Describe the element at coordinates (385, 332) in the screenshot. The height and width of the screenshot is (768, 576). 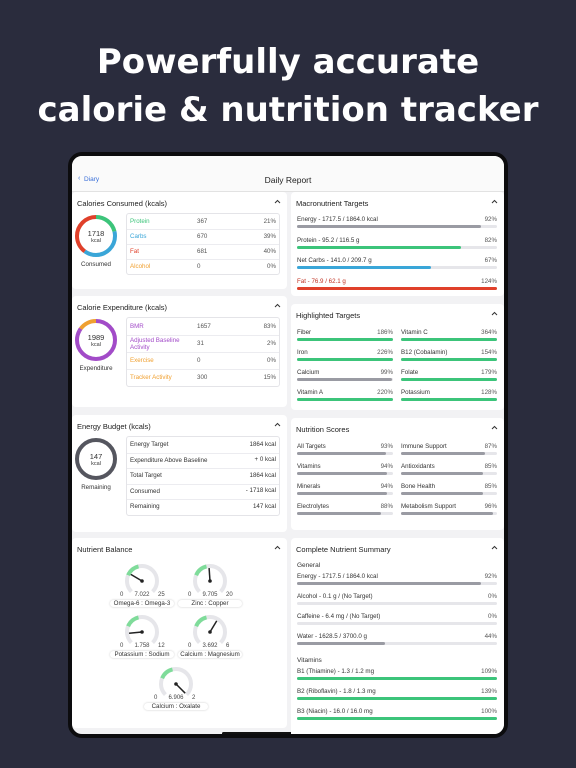
I see `target-pct: 186%` at that location.